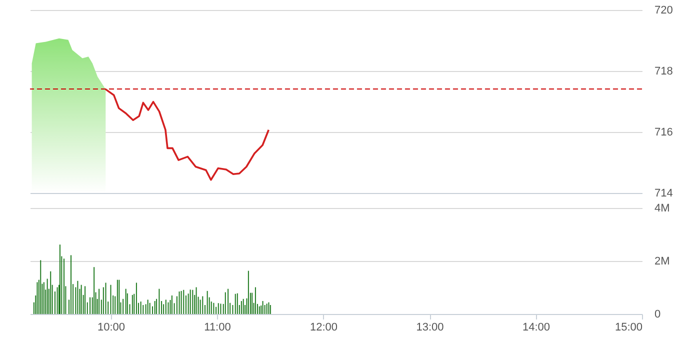 This screenshot has height=345, width=693. What do you see at coordinates (663, 10) in the screenshot?
I see `y-tick-label: 720` at bounding box center [663, 10].